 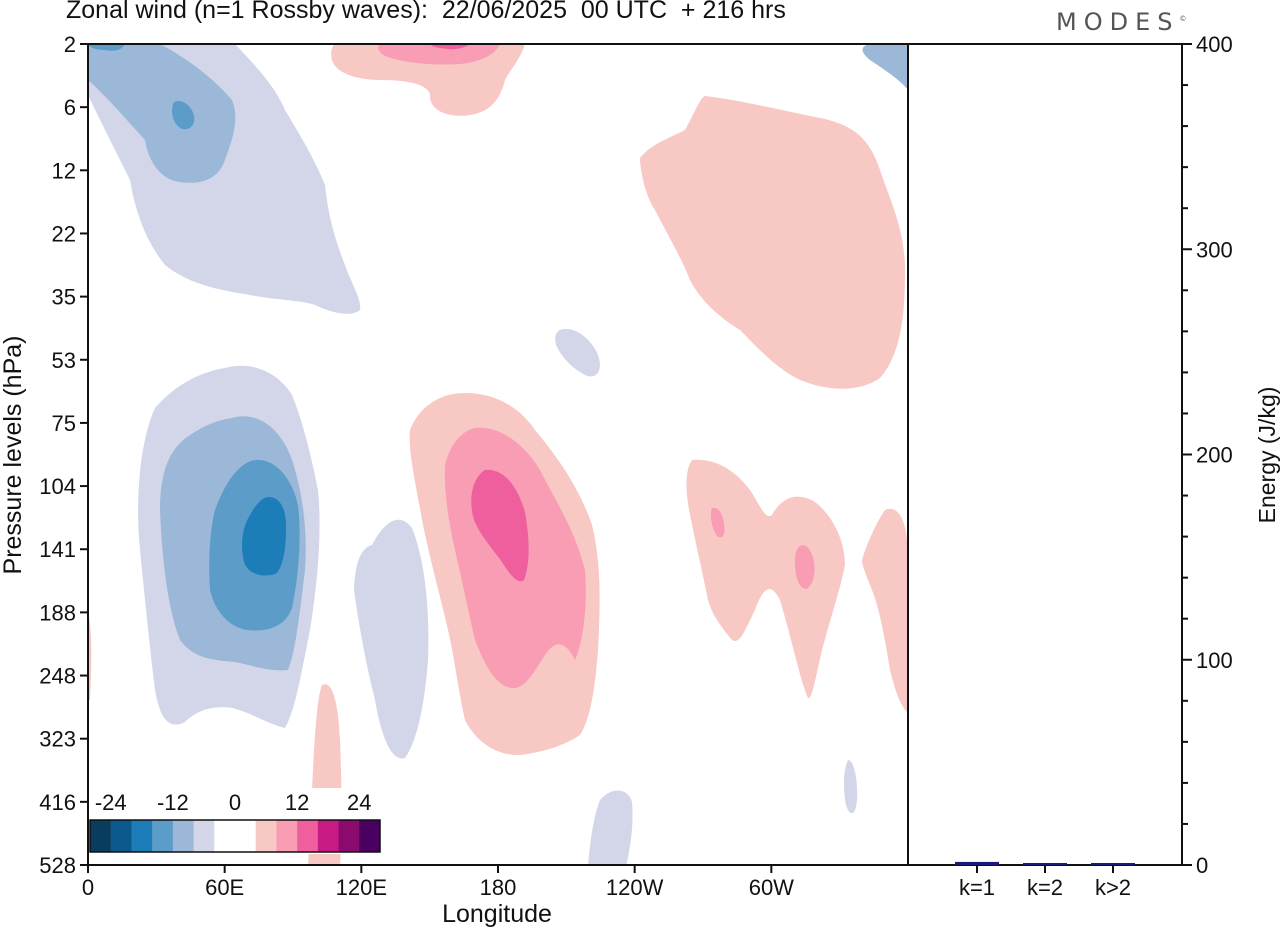 What do you see at coordinates (977, 887) in the screenshot?
I see `energy-category-label: k=1` at bounding box center [977, 887].